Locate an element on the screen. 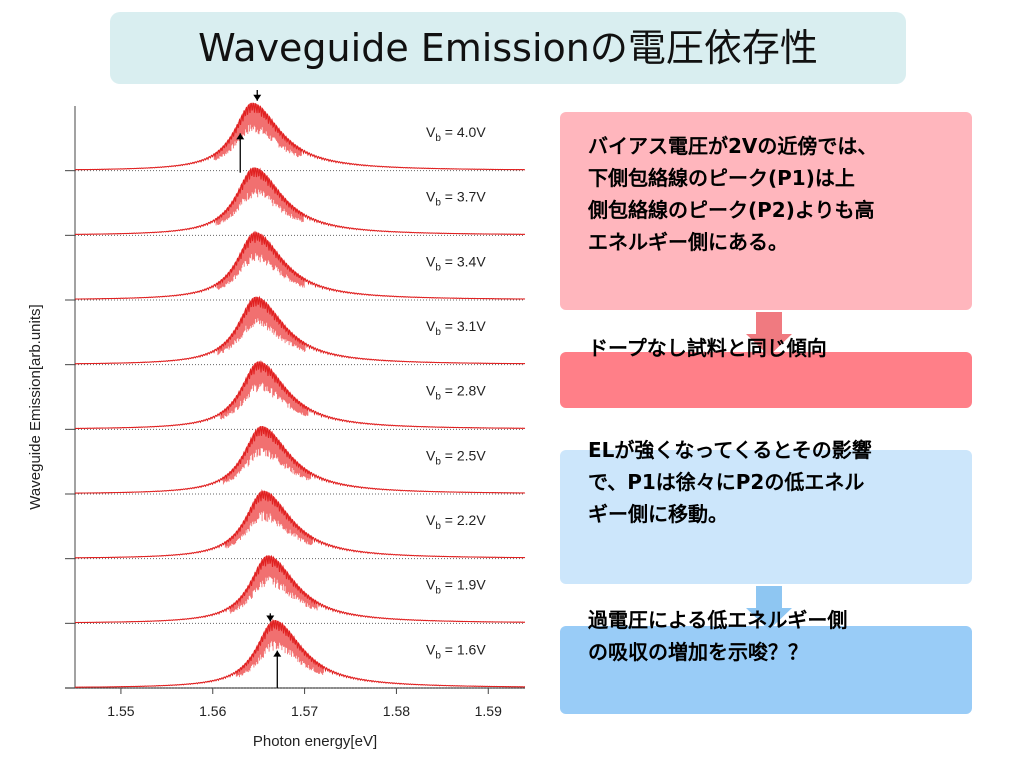  x-tick-label-0: 1.55 is located at coordinates (120, 711).